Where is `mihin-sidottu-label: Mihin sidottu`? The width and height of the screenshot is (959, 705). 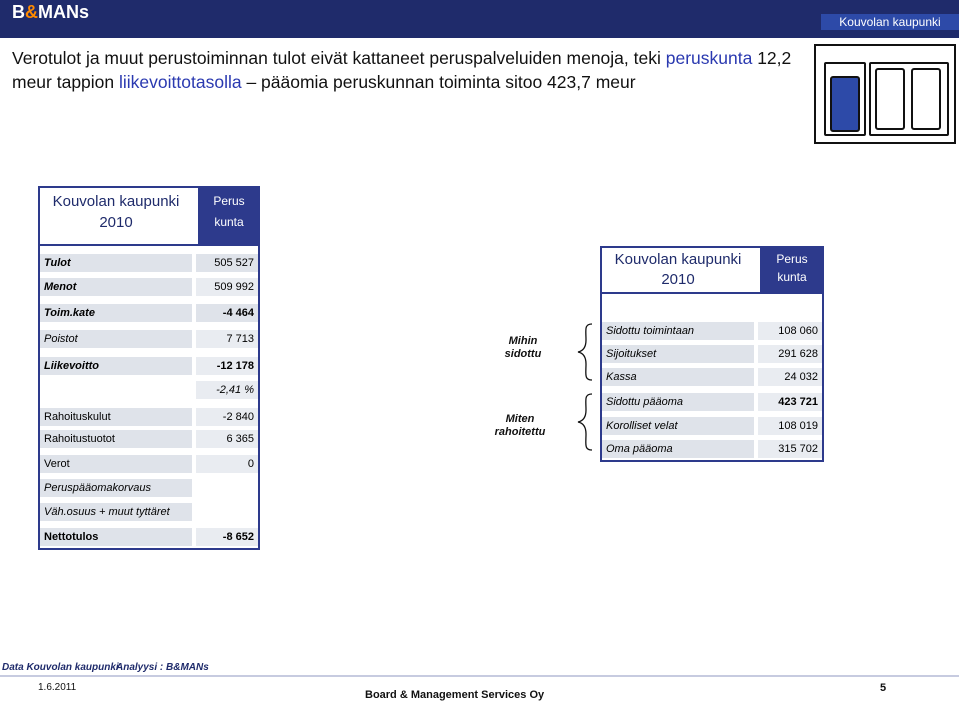 mihin-sidottu-label: Mihin sidottu is located at coordinates (523, 347).